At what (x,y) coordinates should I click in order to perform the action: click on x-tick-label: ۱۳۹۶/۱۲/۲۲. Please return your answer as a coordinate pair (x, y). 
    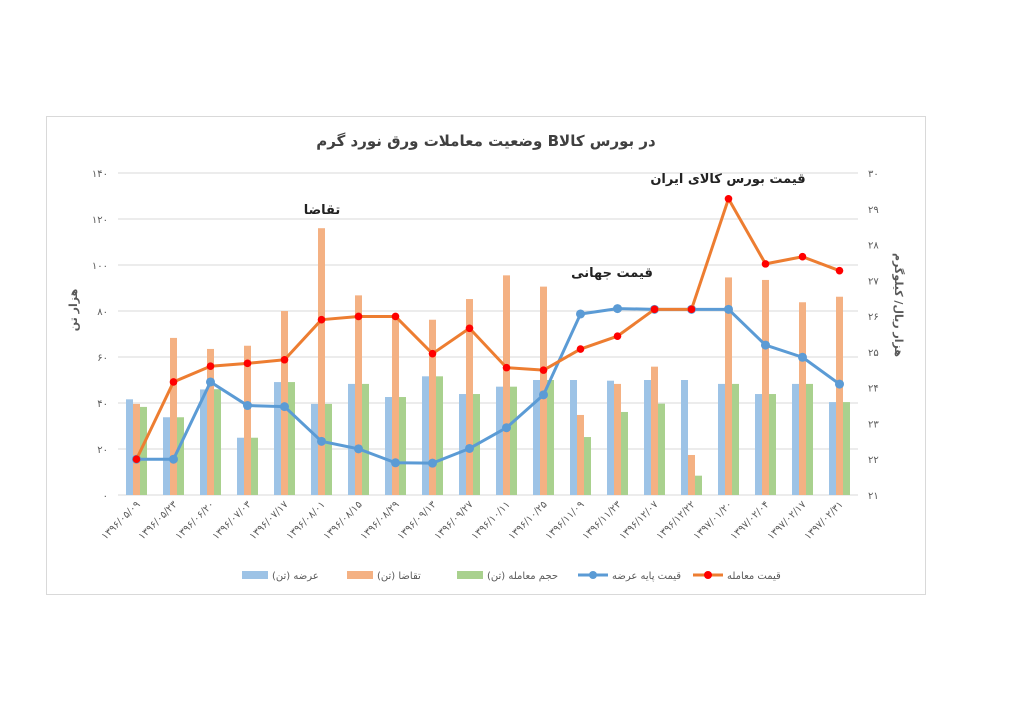
    Looking at the image, I should click on (676, 520).